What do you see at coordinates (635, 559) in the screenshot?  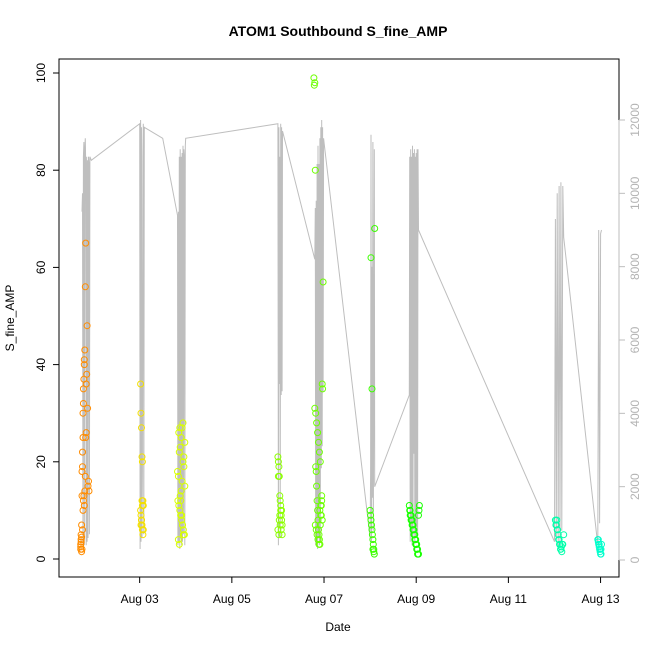 I see `y2-tick-label: 0` at bounding box center [635, 559].